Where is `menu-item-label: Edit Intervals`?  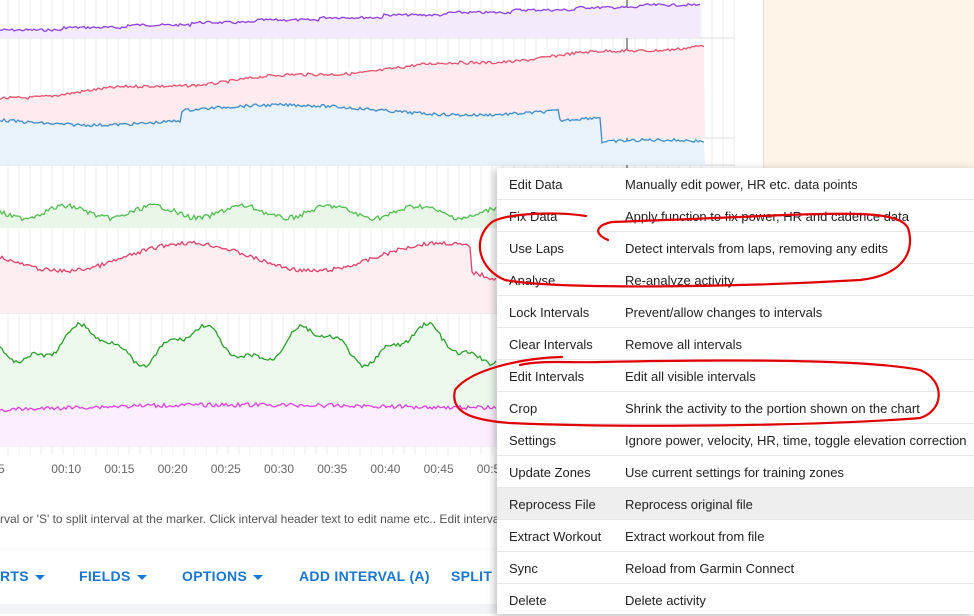
menu-item-label: Edit Intervals is located at coordinates (547, 376).